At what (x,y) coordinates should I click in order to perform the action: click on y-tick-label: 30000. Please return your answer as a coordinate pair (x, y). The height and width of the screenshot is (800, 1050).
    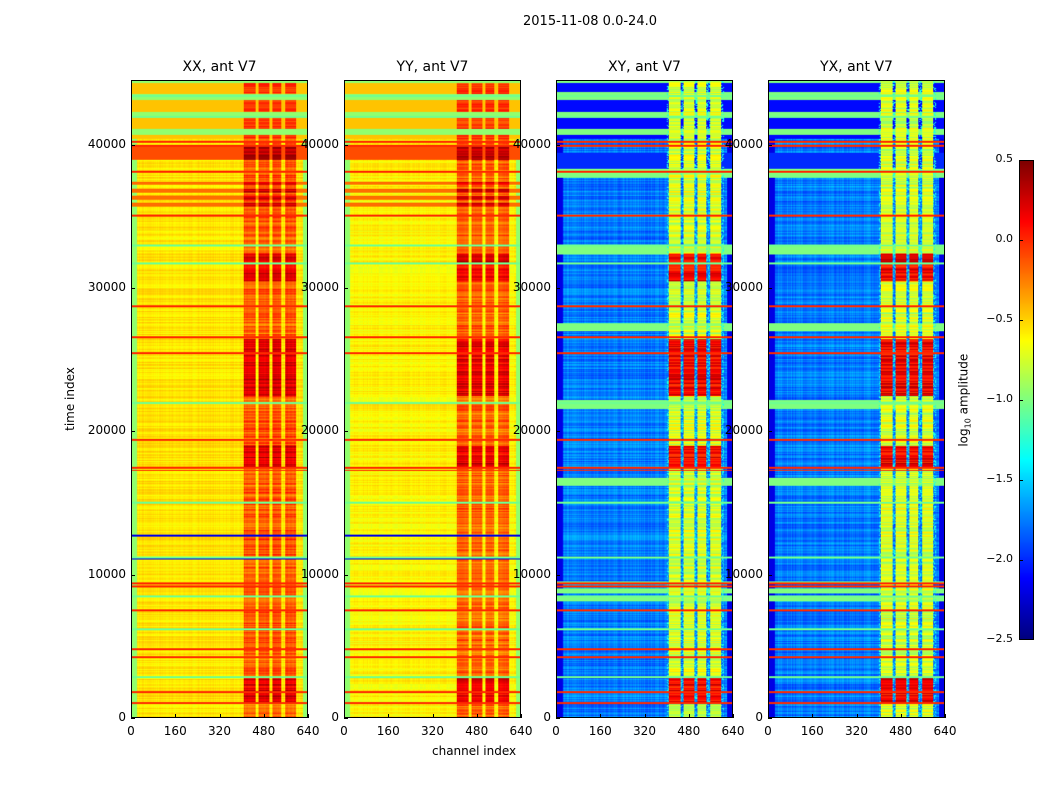
    Looking at the image, I should click on (743, 286).